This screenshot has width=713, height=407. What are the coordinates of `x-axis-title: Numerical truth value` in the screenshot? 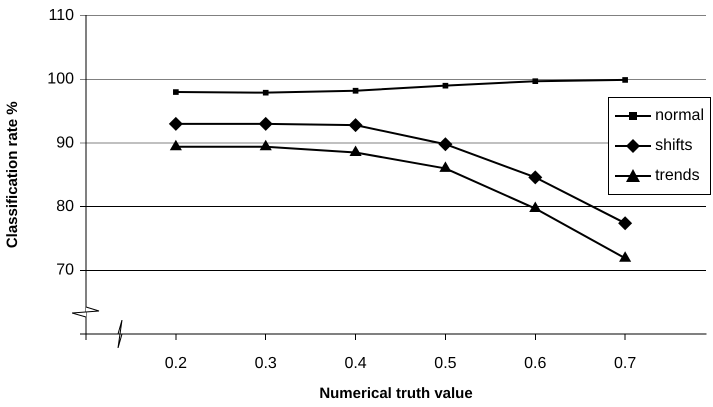 It's located at (396, 393).